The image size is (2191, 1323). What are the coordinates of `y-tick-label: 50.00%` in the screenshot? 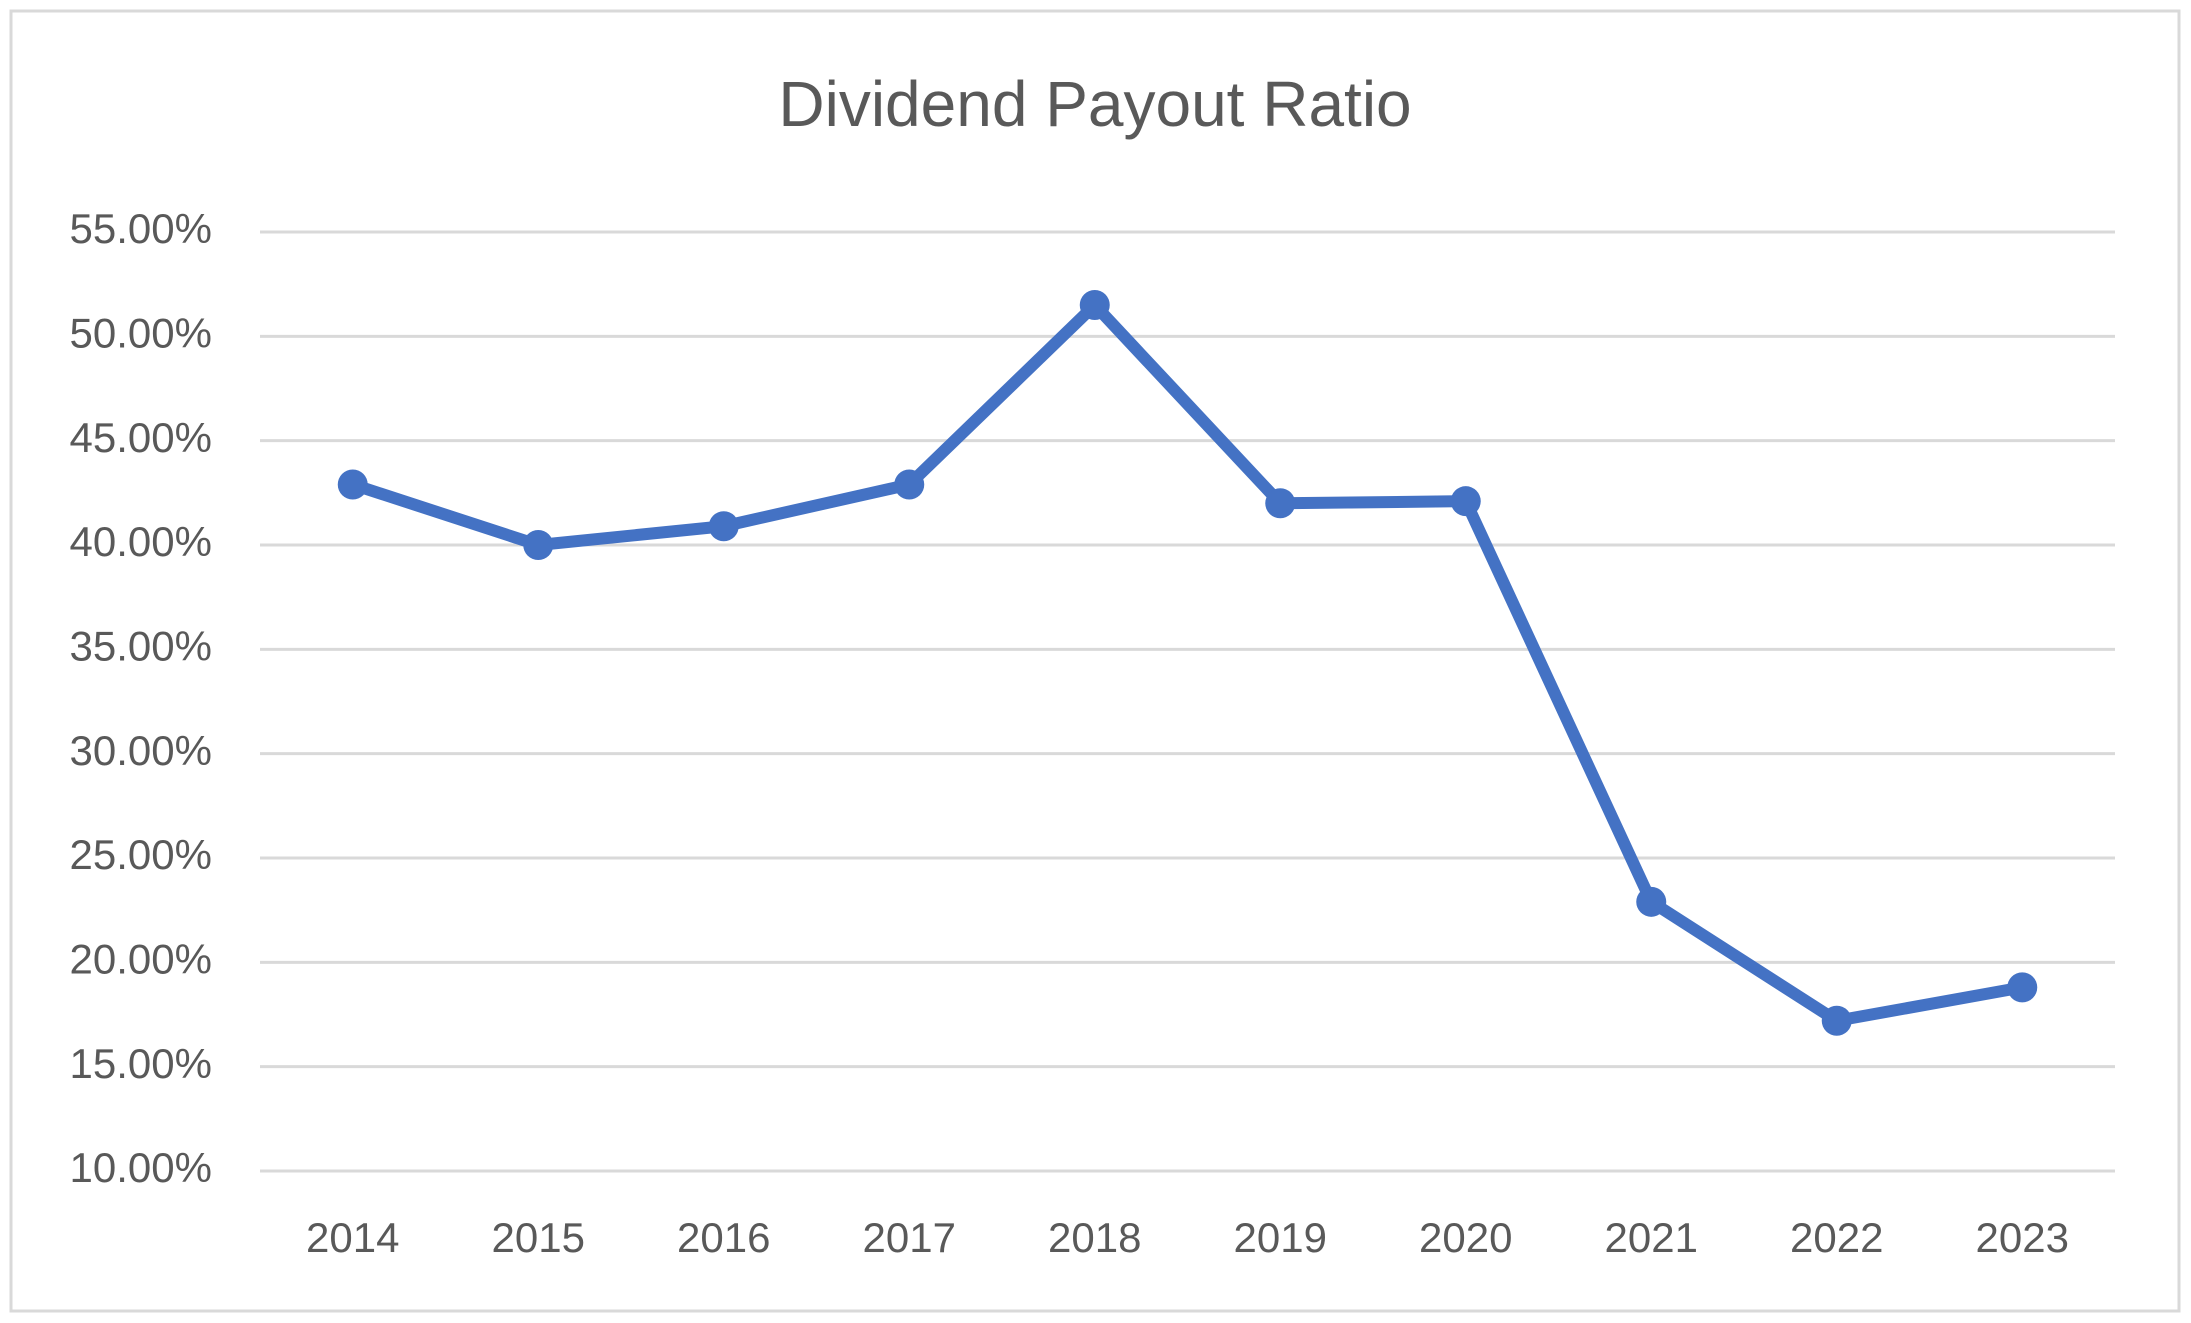 It's located at (141, 332).